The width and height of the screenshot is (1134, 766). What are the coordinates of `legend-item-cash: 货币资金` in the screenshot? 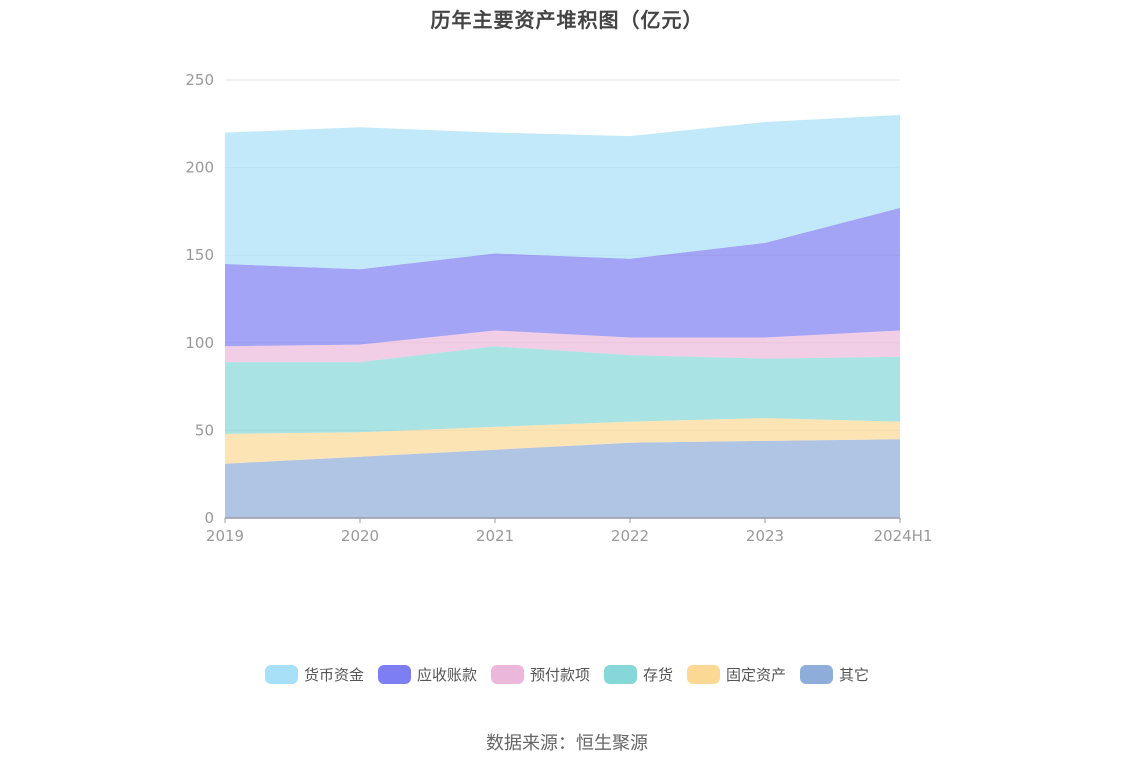 It's located at (314, 674).